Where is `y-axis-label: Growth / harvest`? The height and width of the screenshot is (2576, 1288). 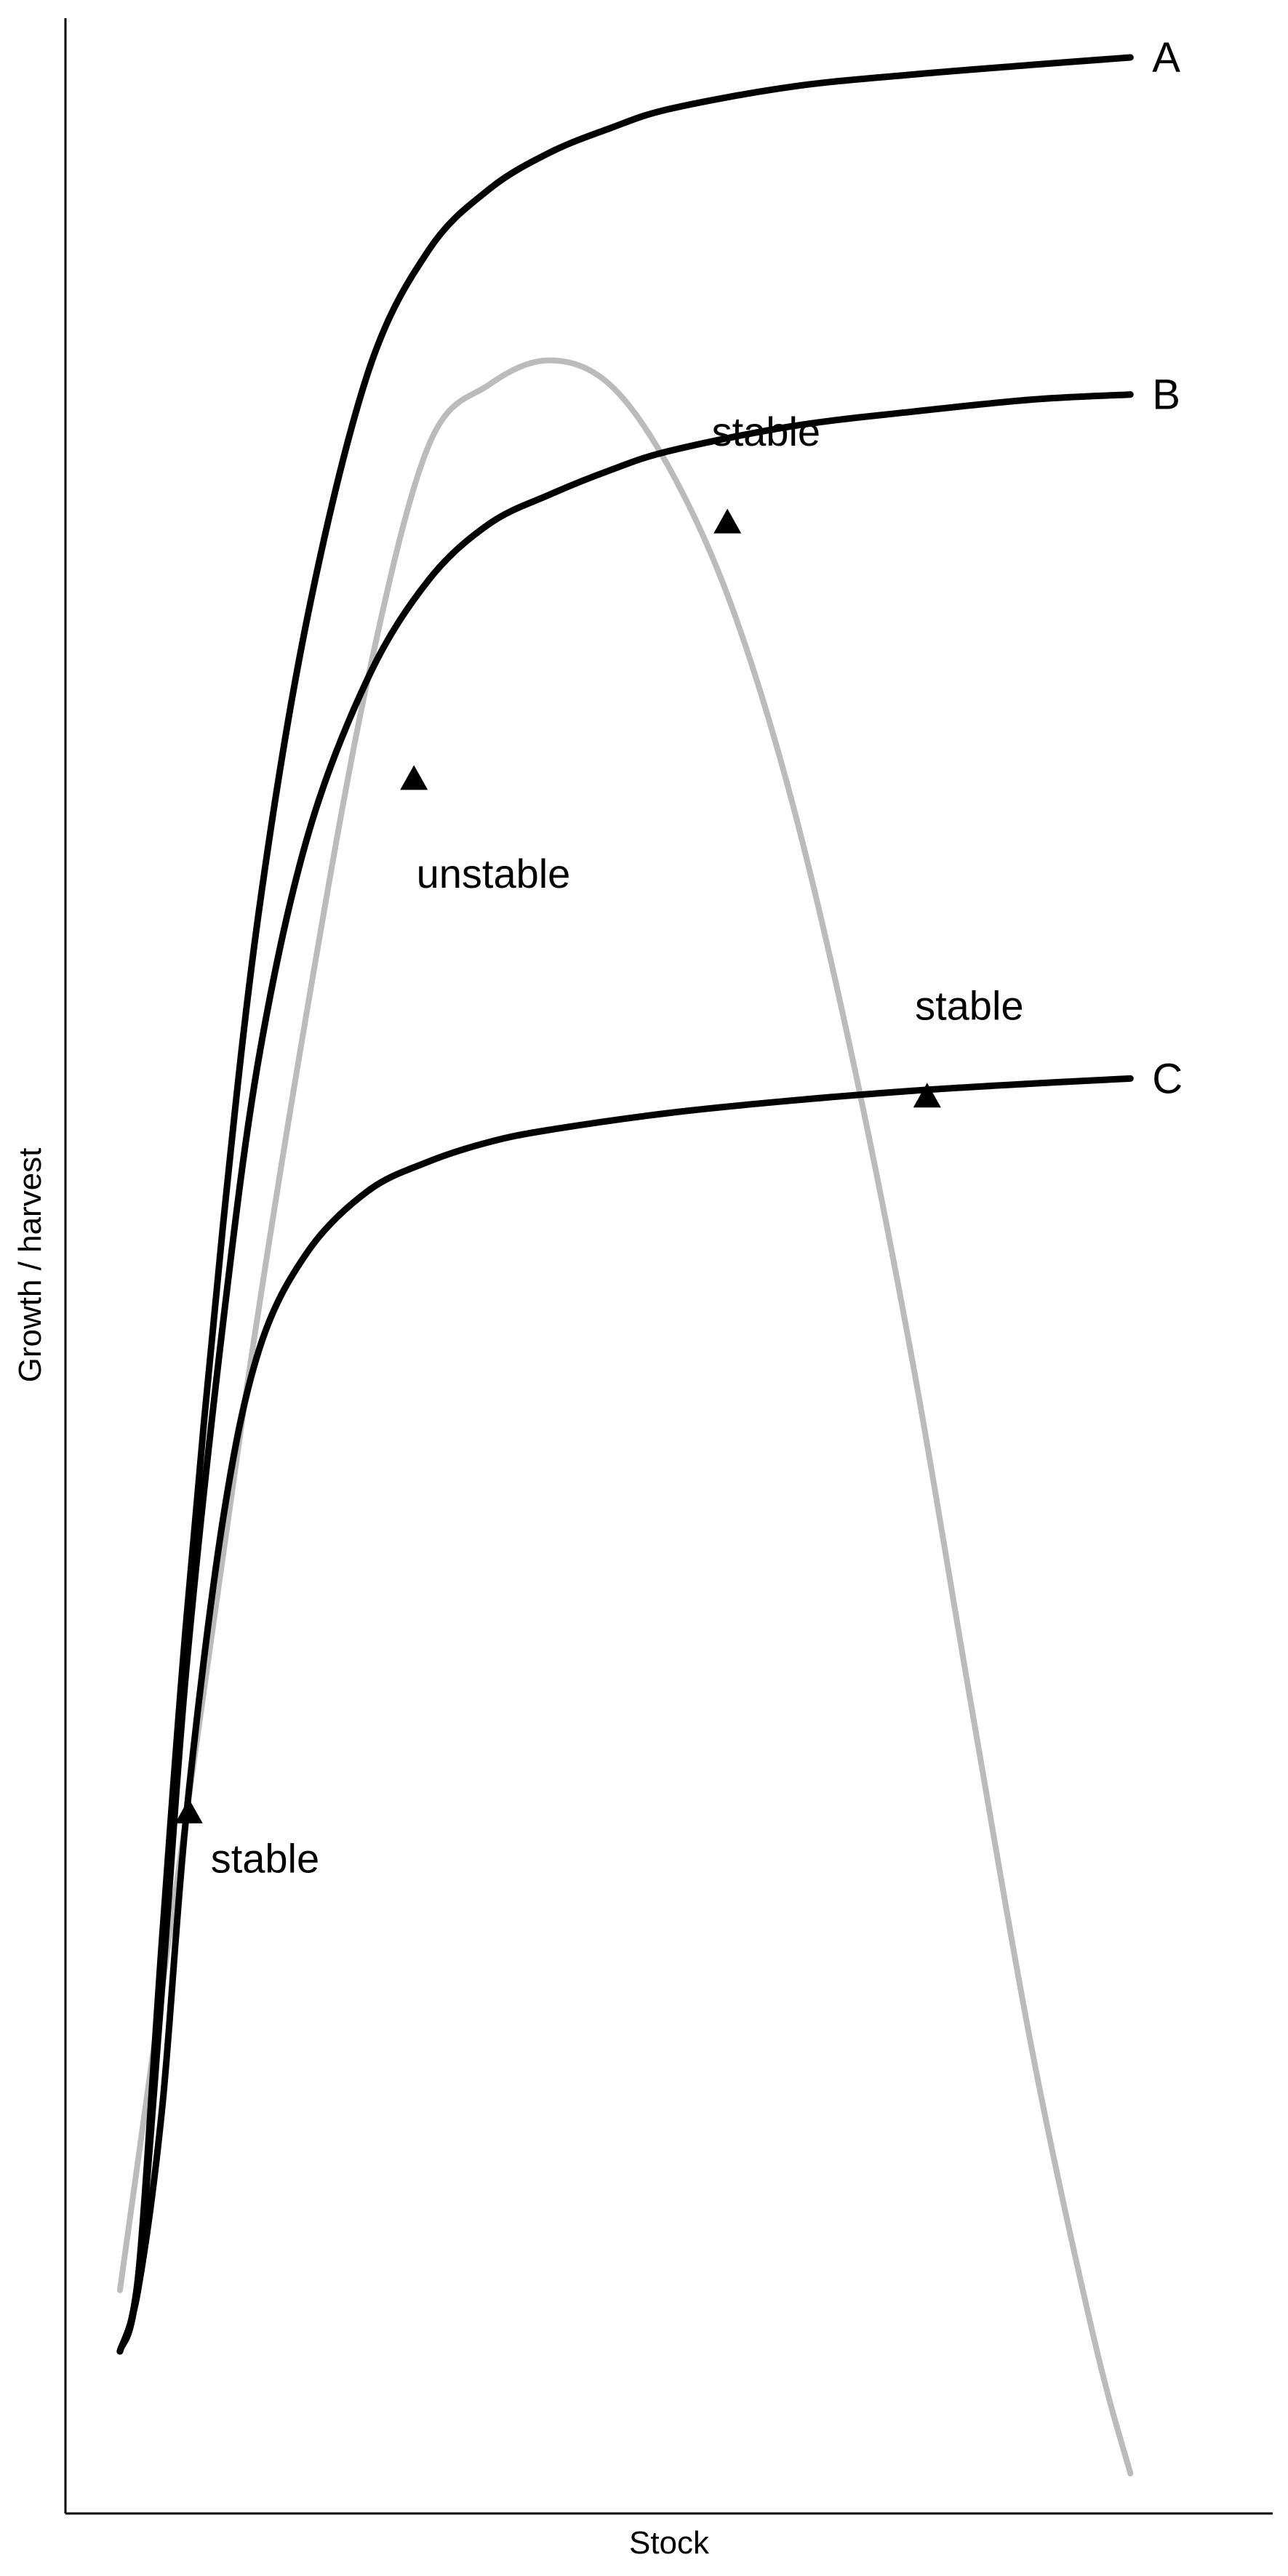 y-axis-label: Growth / harvest is located at coordinates (30, 1265).